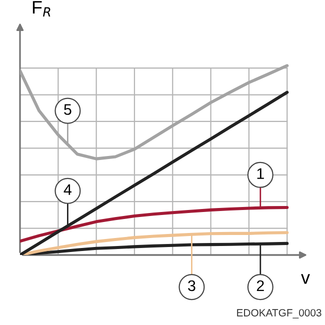 Image resolution: width=325 pixels, height=325 pixels. I want to click on series-label: 4, so click(68, 189).